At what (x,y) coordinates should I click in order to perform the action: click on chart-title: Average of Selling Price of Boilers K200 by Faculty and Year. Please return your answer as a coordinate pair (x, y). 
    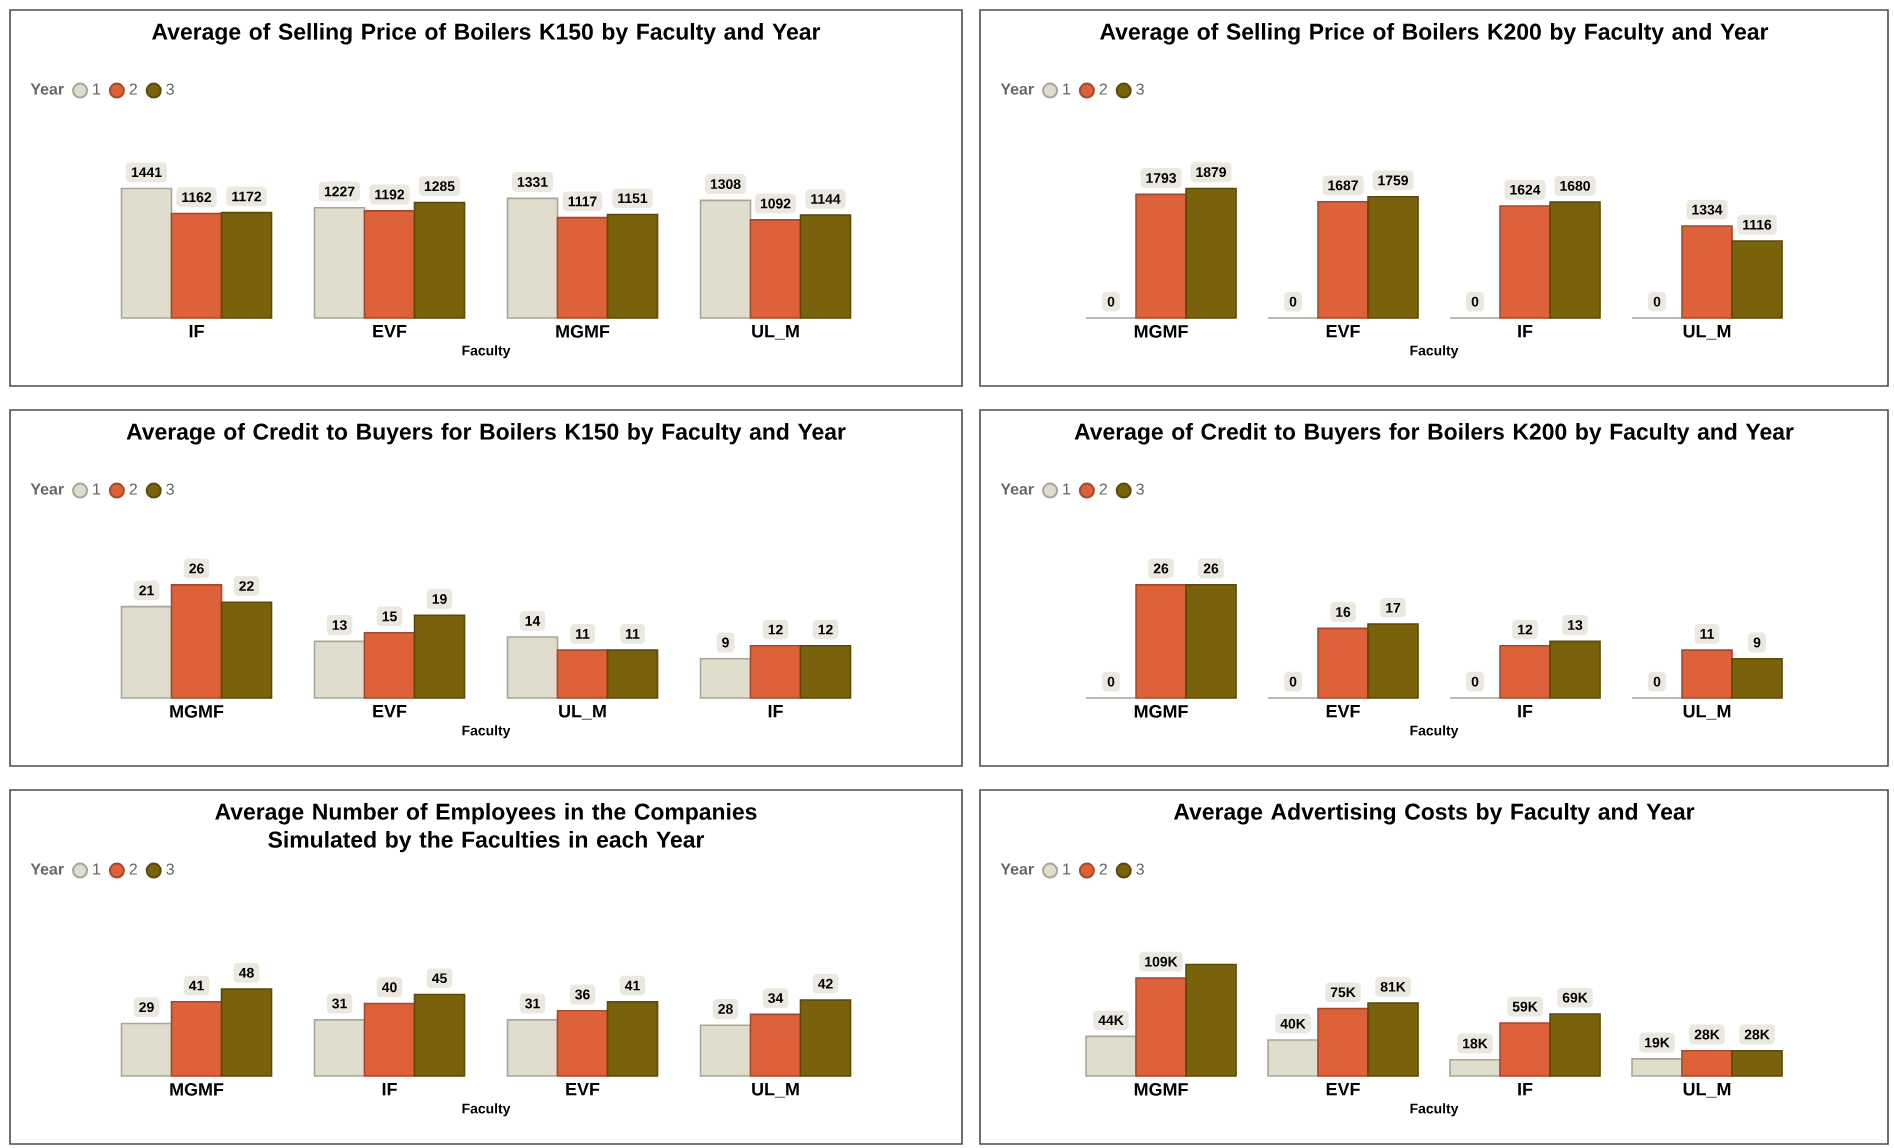
    Looking at the image, I should click on (1434, 34).